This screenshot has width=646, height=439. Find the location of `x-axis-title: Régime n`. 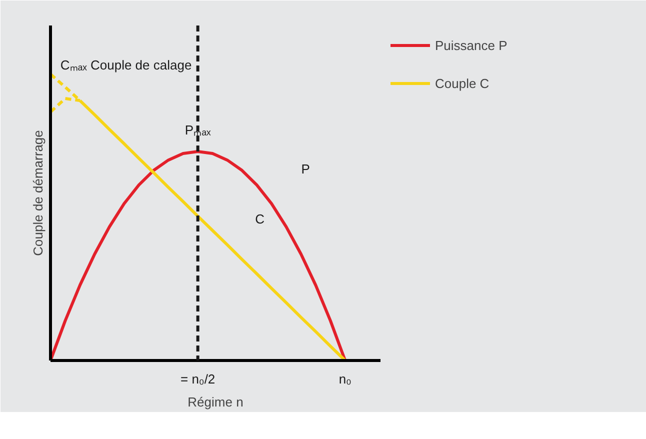

x-axis-title: Régime n is located at coordinates (216, 402).